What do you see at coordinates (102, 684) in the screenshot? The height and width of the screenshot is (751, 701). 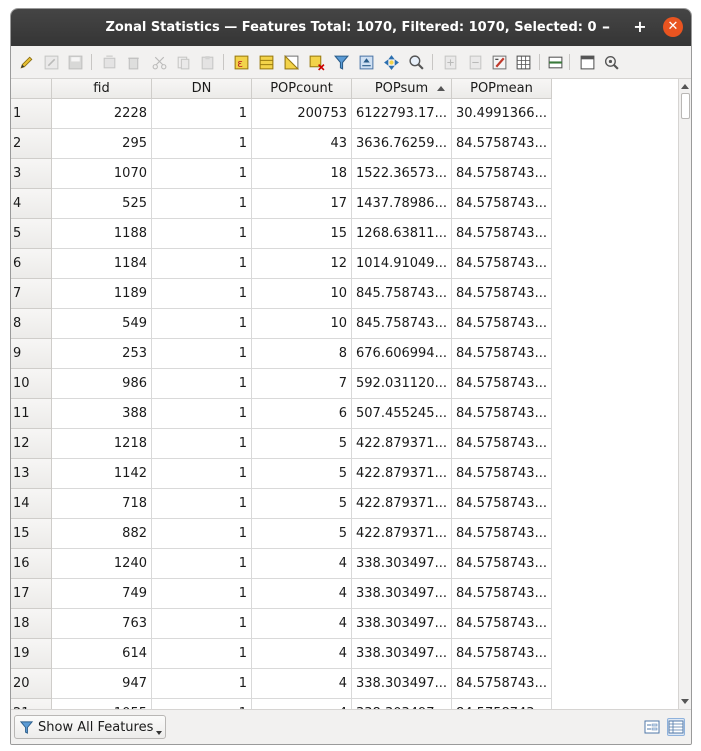 I see `table-cell-fid: 947` at bounding box center [102, 684].